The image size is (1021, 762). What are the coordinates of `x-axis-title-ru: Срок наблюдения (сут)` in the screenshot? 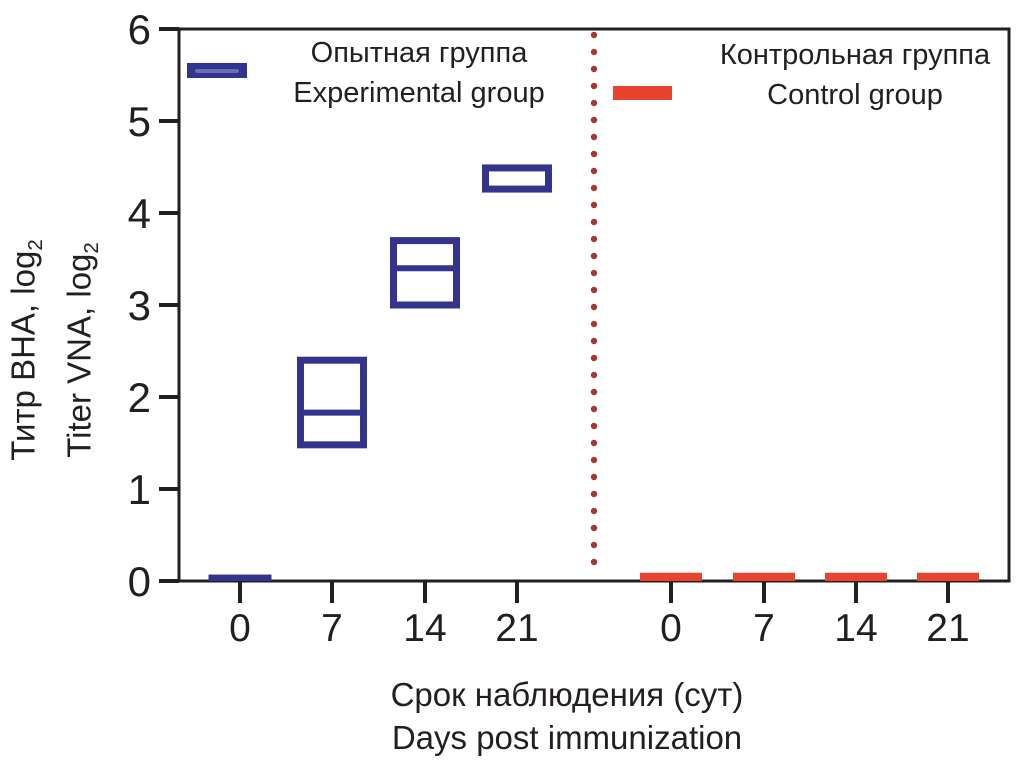 It's located at (567, 694).